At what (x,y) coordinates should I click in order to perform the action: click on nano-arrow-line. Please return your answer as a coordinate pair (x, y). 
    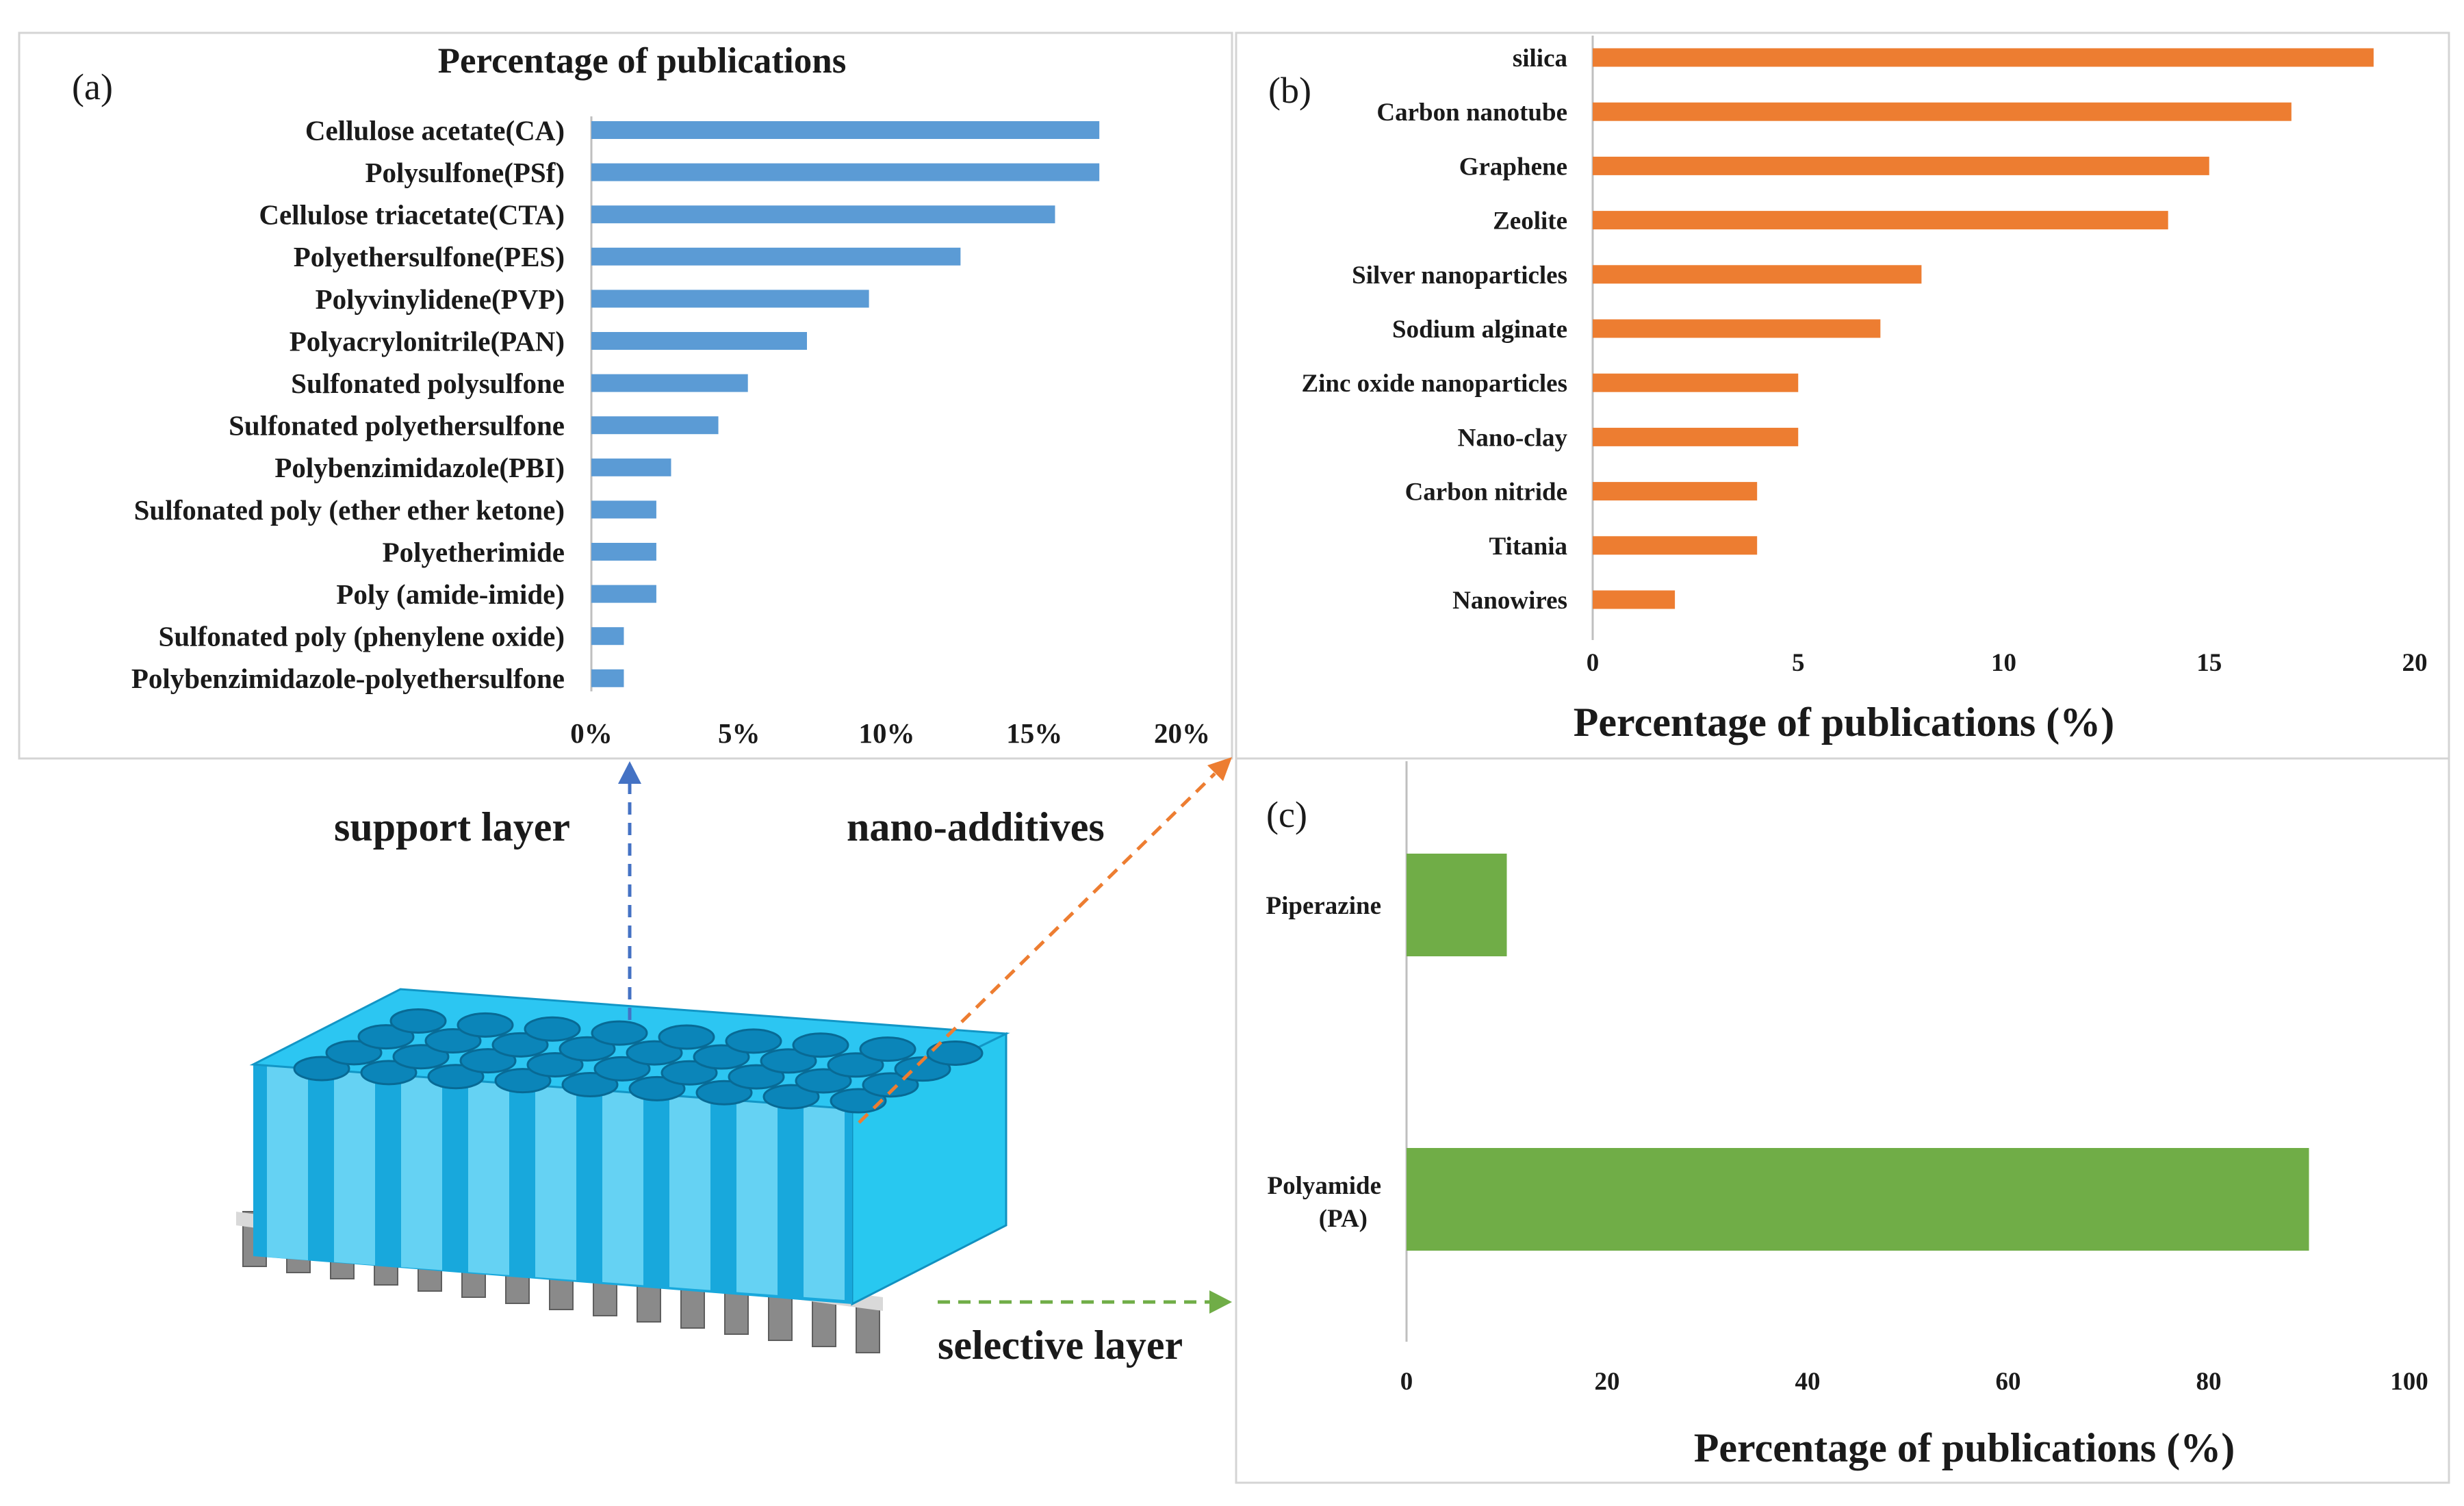
    Looking at the image, I should click on (1037, 948).